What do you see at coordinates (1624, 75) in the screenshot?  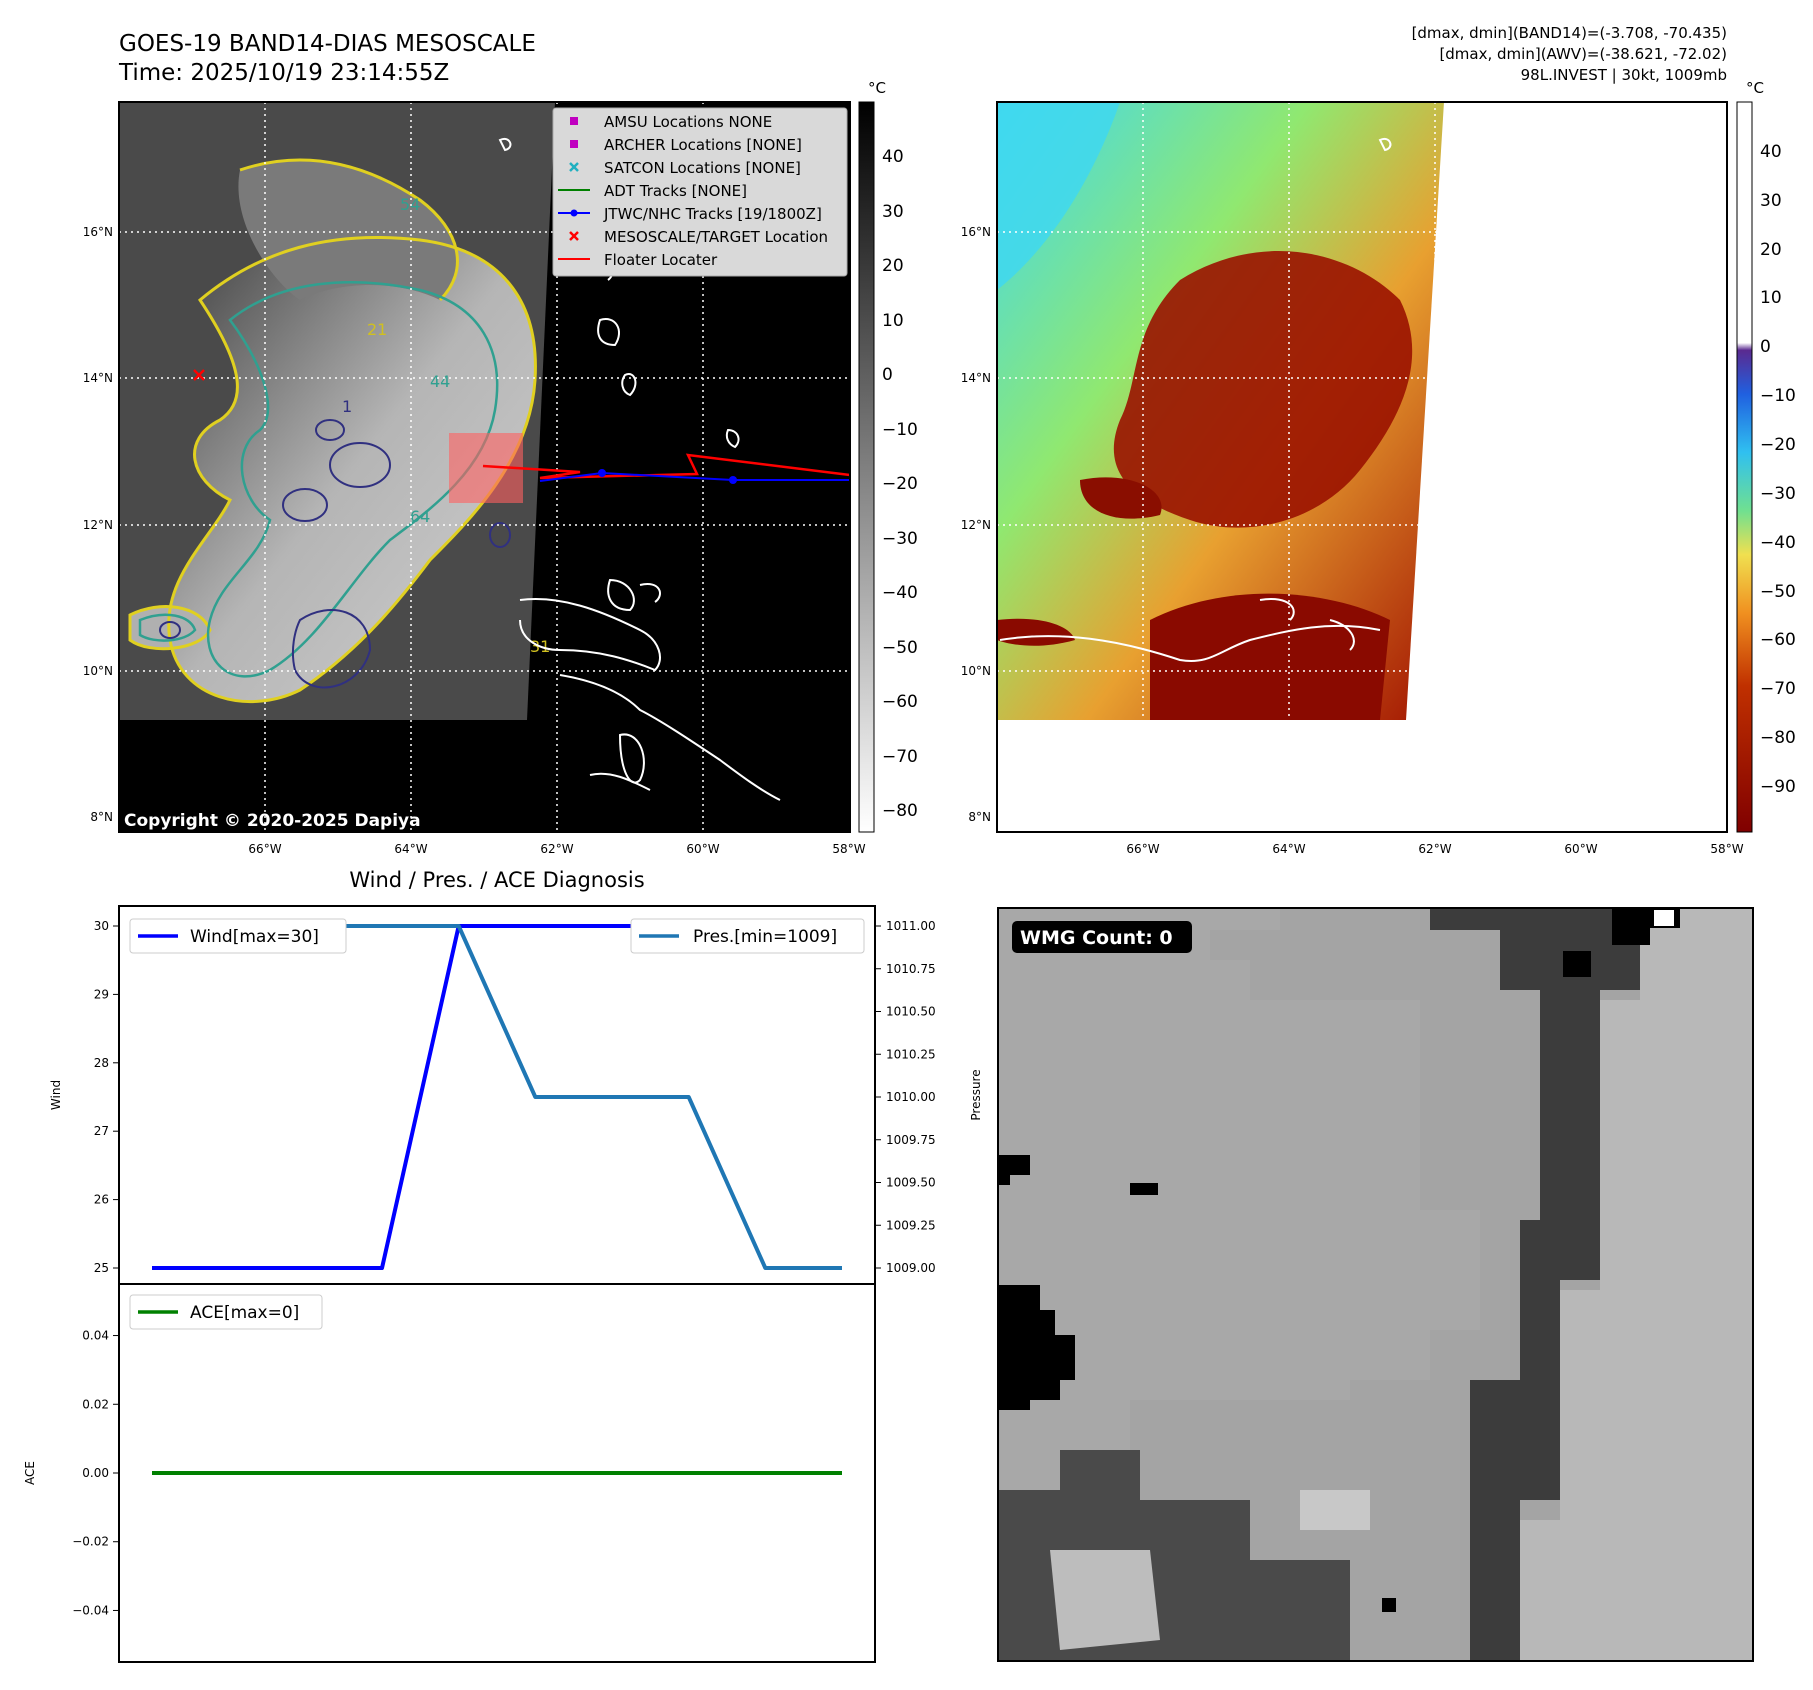 I see `info-storm: 98L.INVEST | 30kt, 1009mb` at bounding box center [1624, 75].